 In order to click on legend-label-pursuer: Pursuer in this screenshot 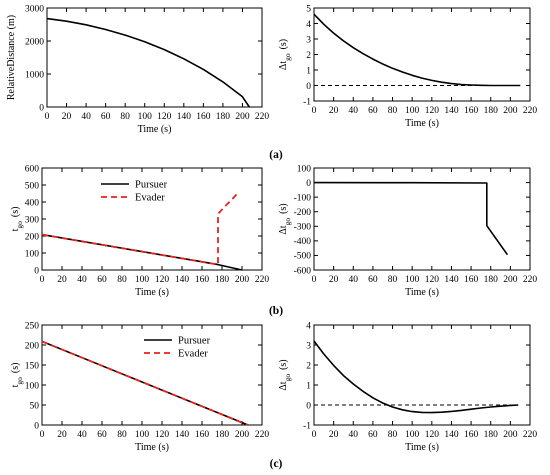, I will do `click(151, 185)`.